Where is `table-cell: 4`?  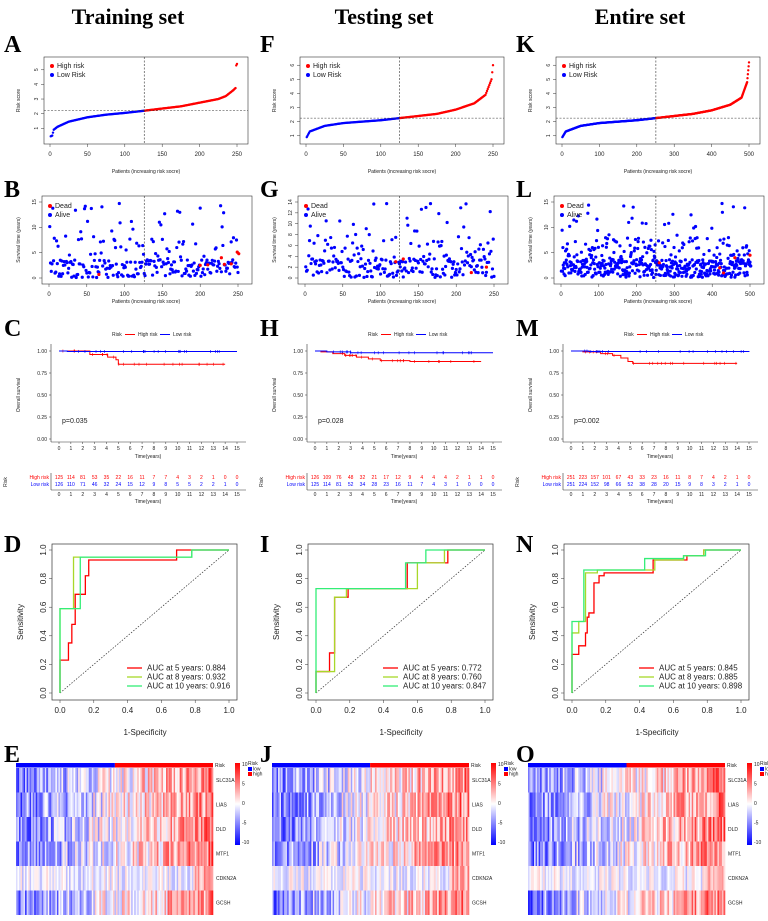 table-cell: 4 is located at coordinates (445, 478).